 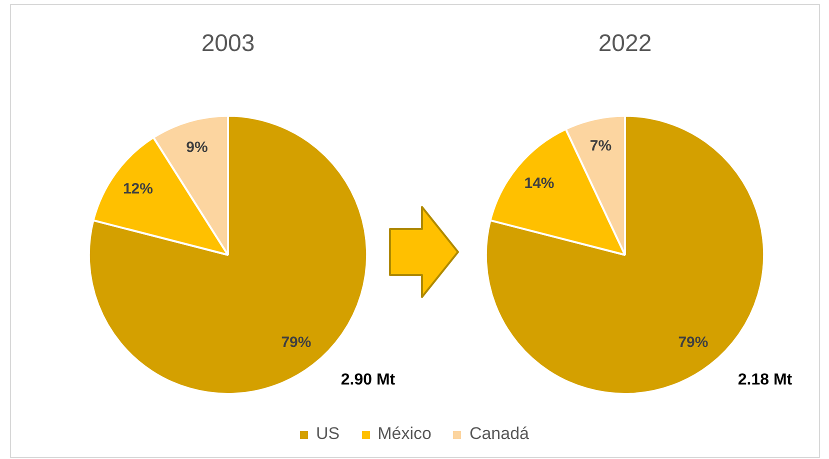 What do you see at coordinates (404, 434) in the screenshot?
I see `legend-label: México` at bounding box center [404, 434].